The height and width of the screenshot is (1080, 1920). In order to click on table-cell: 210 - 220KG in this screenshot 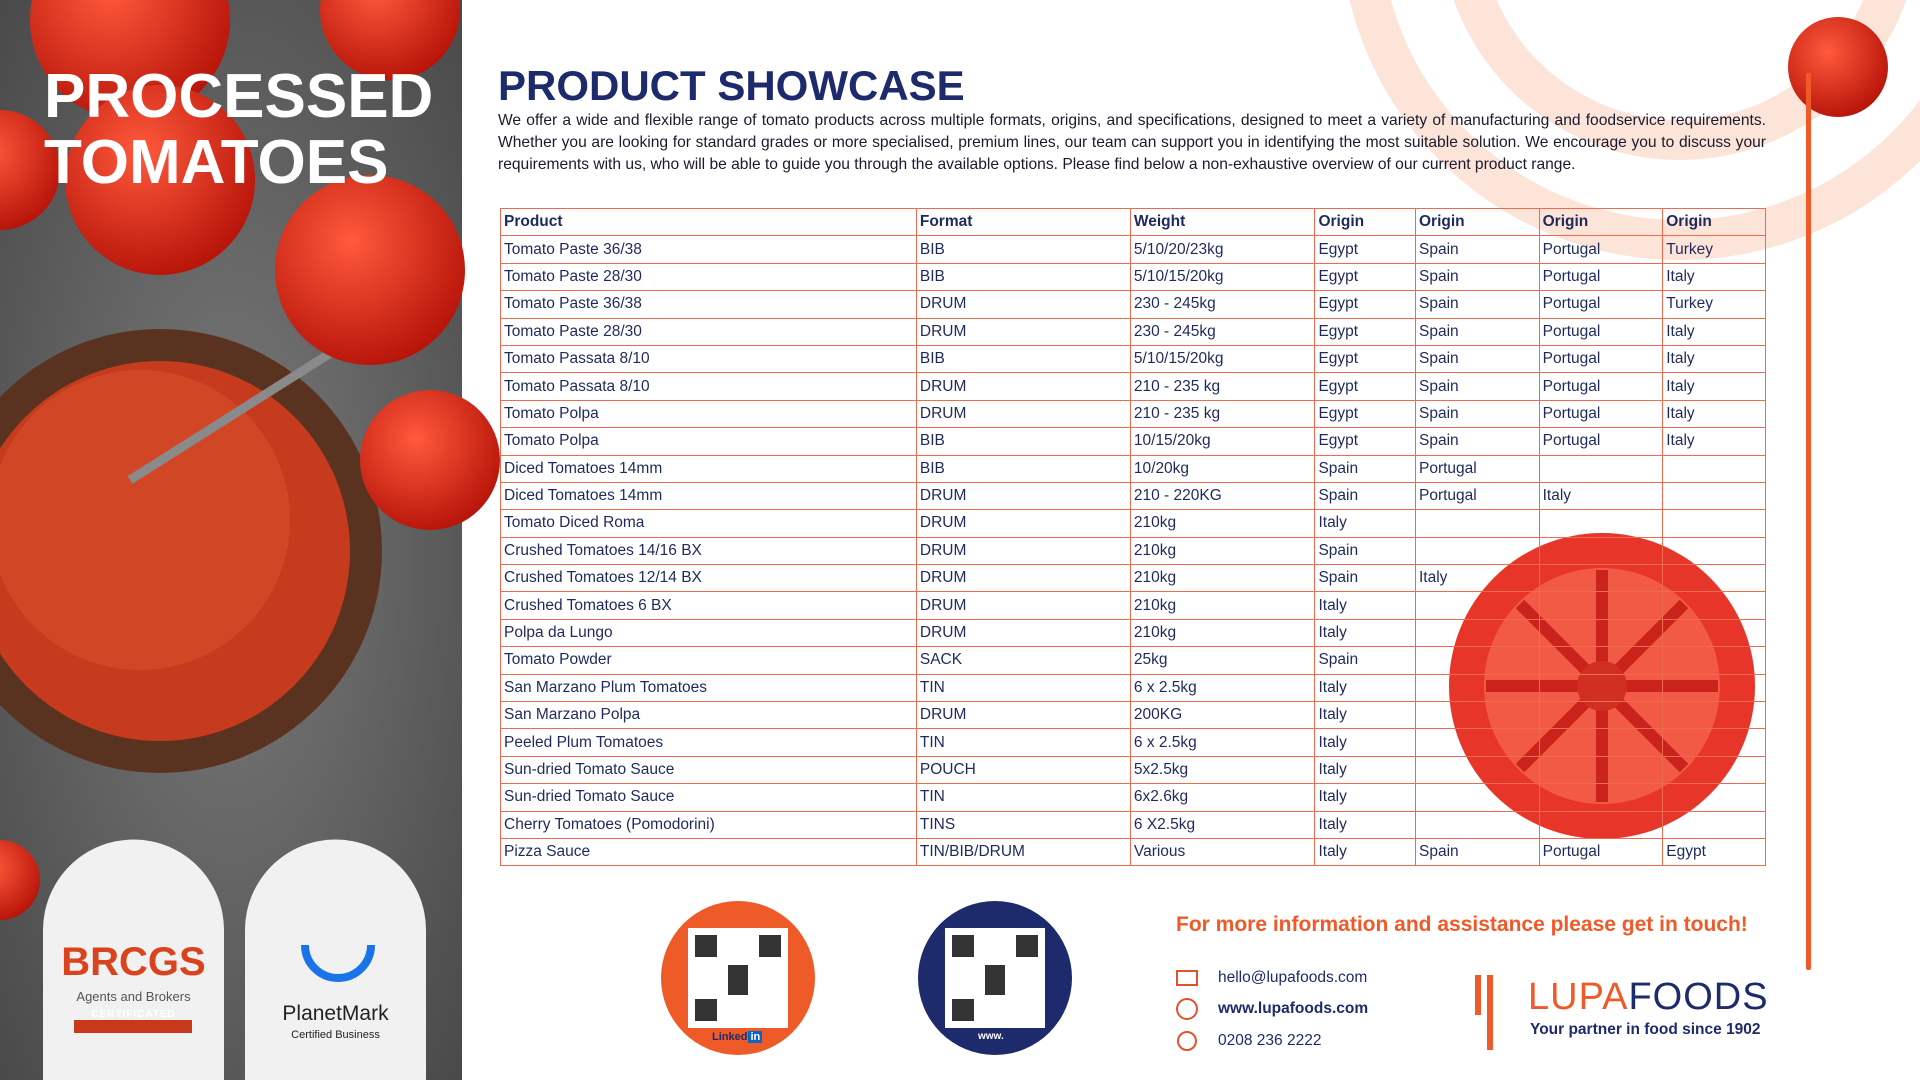, I will do `click(1222, 496)`.